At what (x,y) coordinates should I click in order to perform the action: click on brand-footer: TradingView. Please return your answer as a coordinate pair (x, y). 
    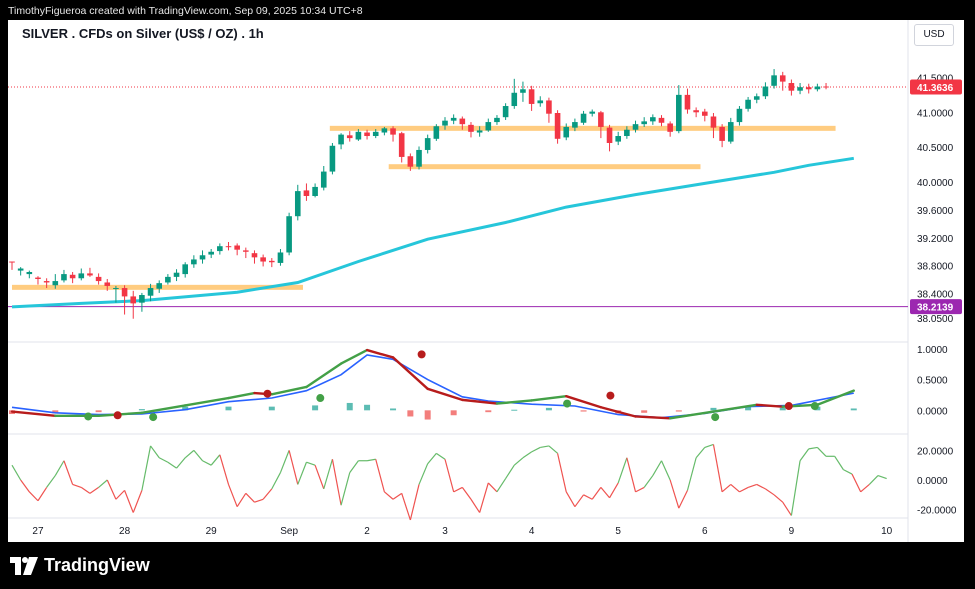
    Looking at the image, I should click on (80, 565).